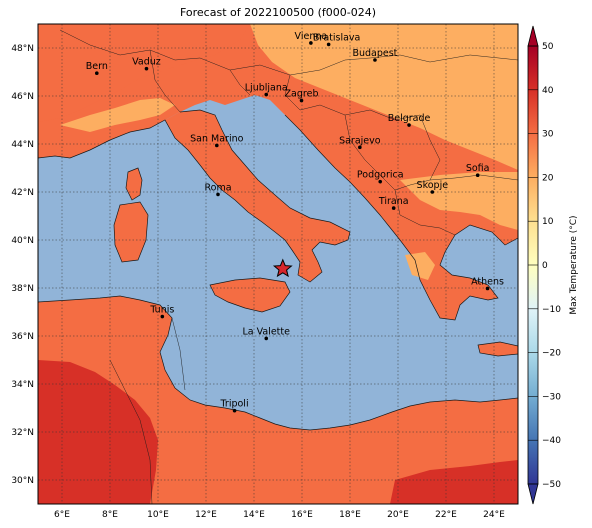  I want to click on colorbar-bottom-arrow, so click(533, 494).